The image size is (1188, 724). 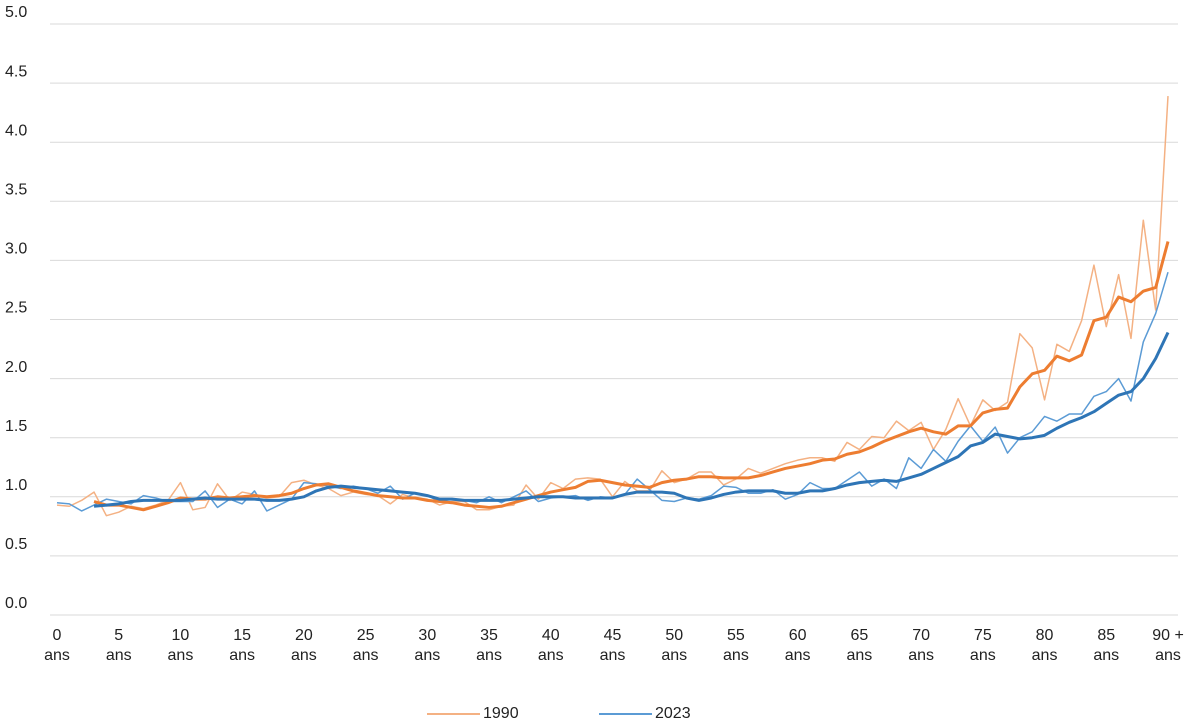 What do you see at coordinates (16, 130) in the screenshot?
I see `y-tick-label: 4.0` at bounding box center [16, 130].